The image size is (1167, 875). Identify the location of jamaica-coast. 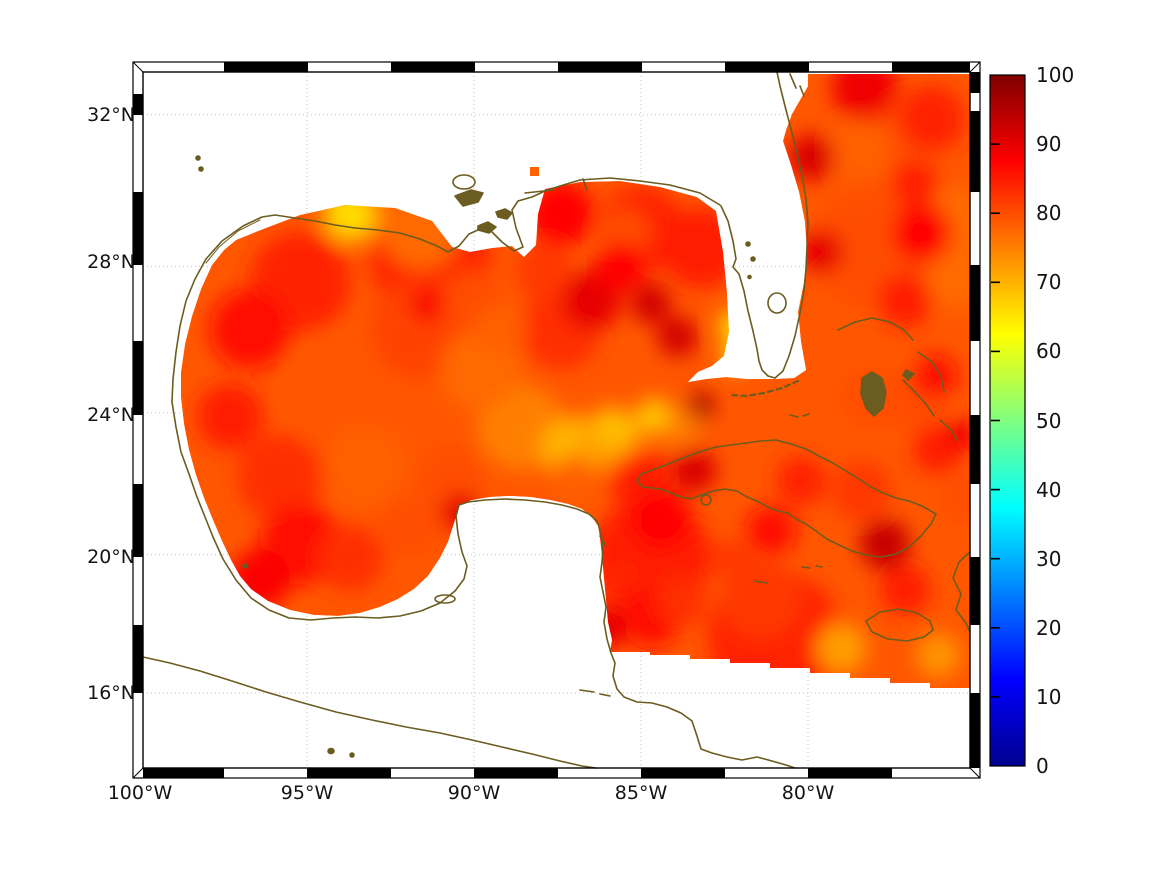
(899, 625).